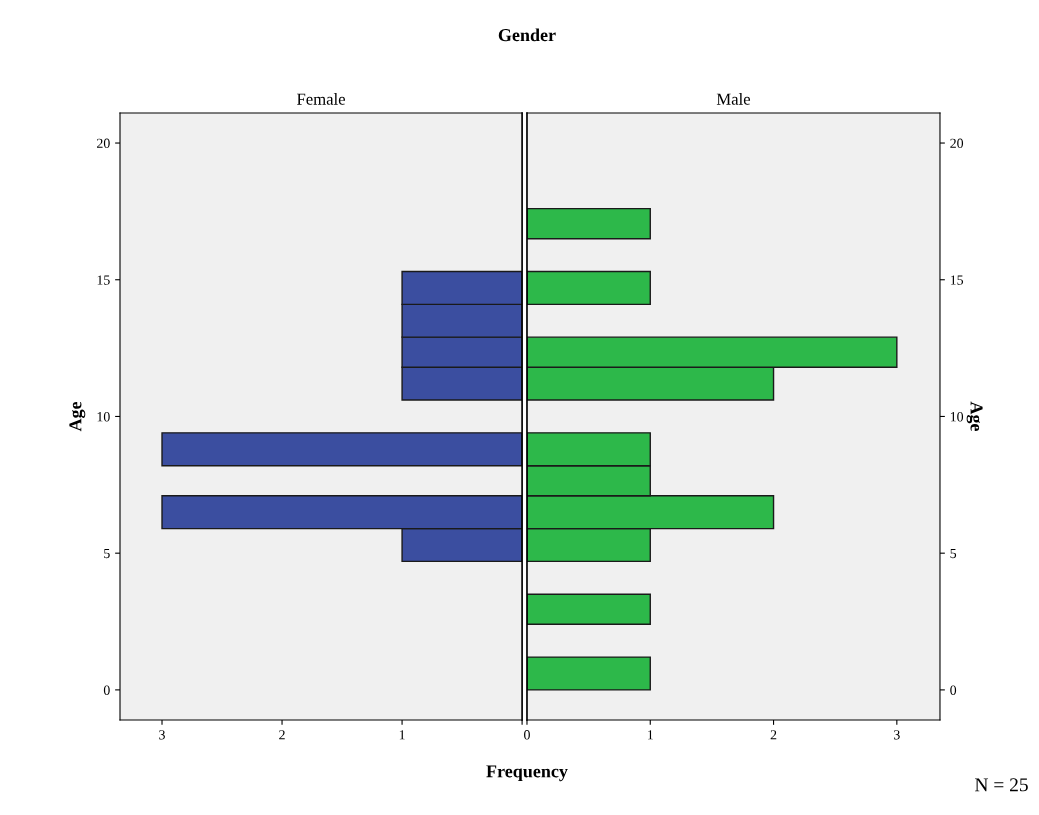 The width and height of the screenshot is (1039, 815). I want to click on text: N = 25, so click(1001, 785).